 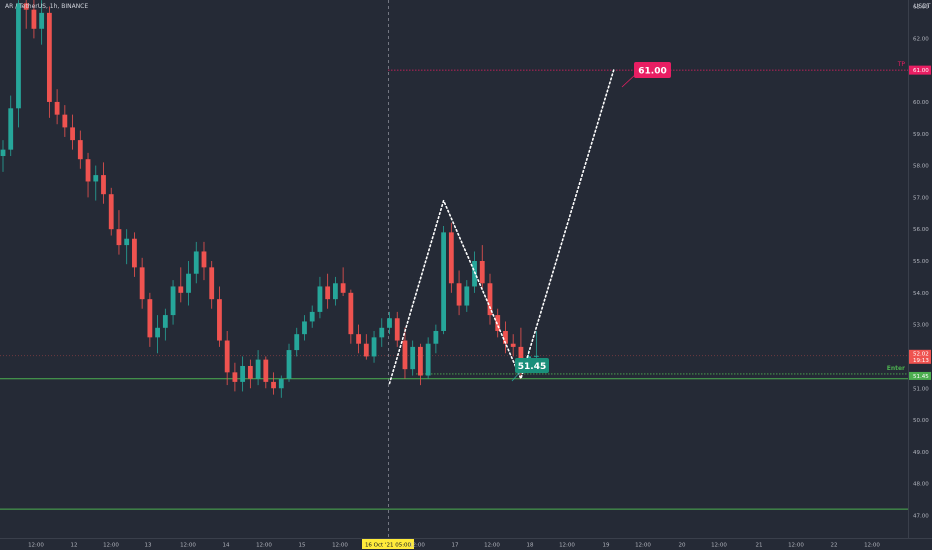 What do you see at coordinates (921, 453) in the screenshot?
I see `y-tick-label: 49.00` at bounding box center [921, 453].